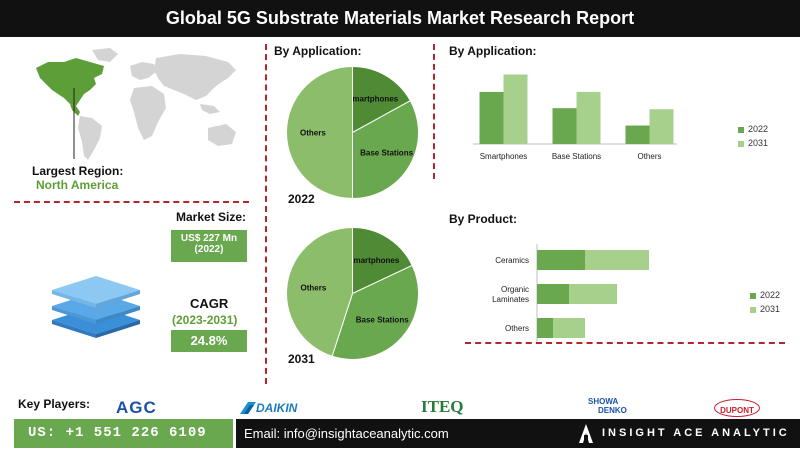 The width and height of the screenshot is (800, 450). Describe the element at coordinates (493, 51) in the screenshot. I see `bar-section-title: By Application:` at that location.